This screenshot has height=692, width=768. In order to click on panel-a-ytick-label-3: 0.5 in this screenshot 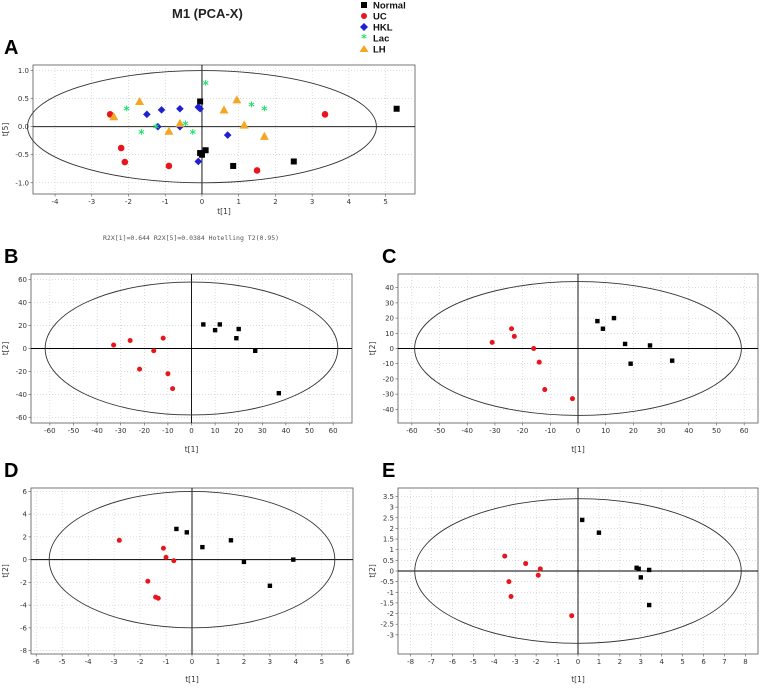, I will do `click(23, 99)`.